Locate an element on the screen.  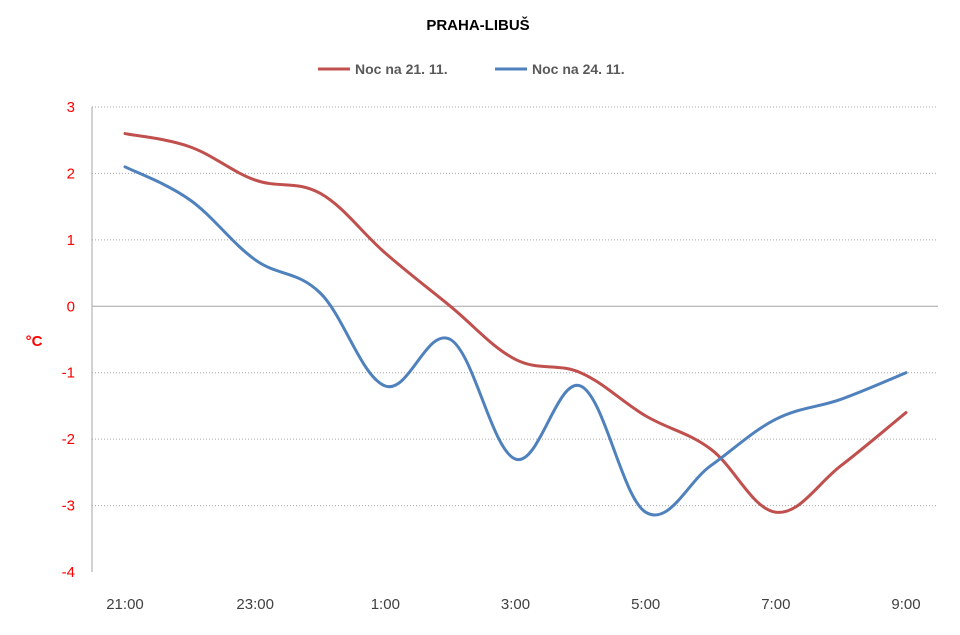
y-tick-label: -1 is located at coordinates (68, 373).